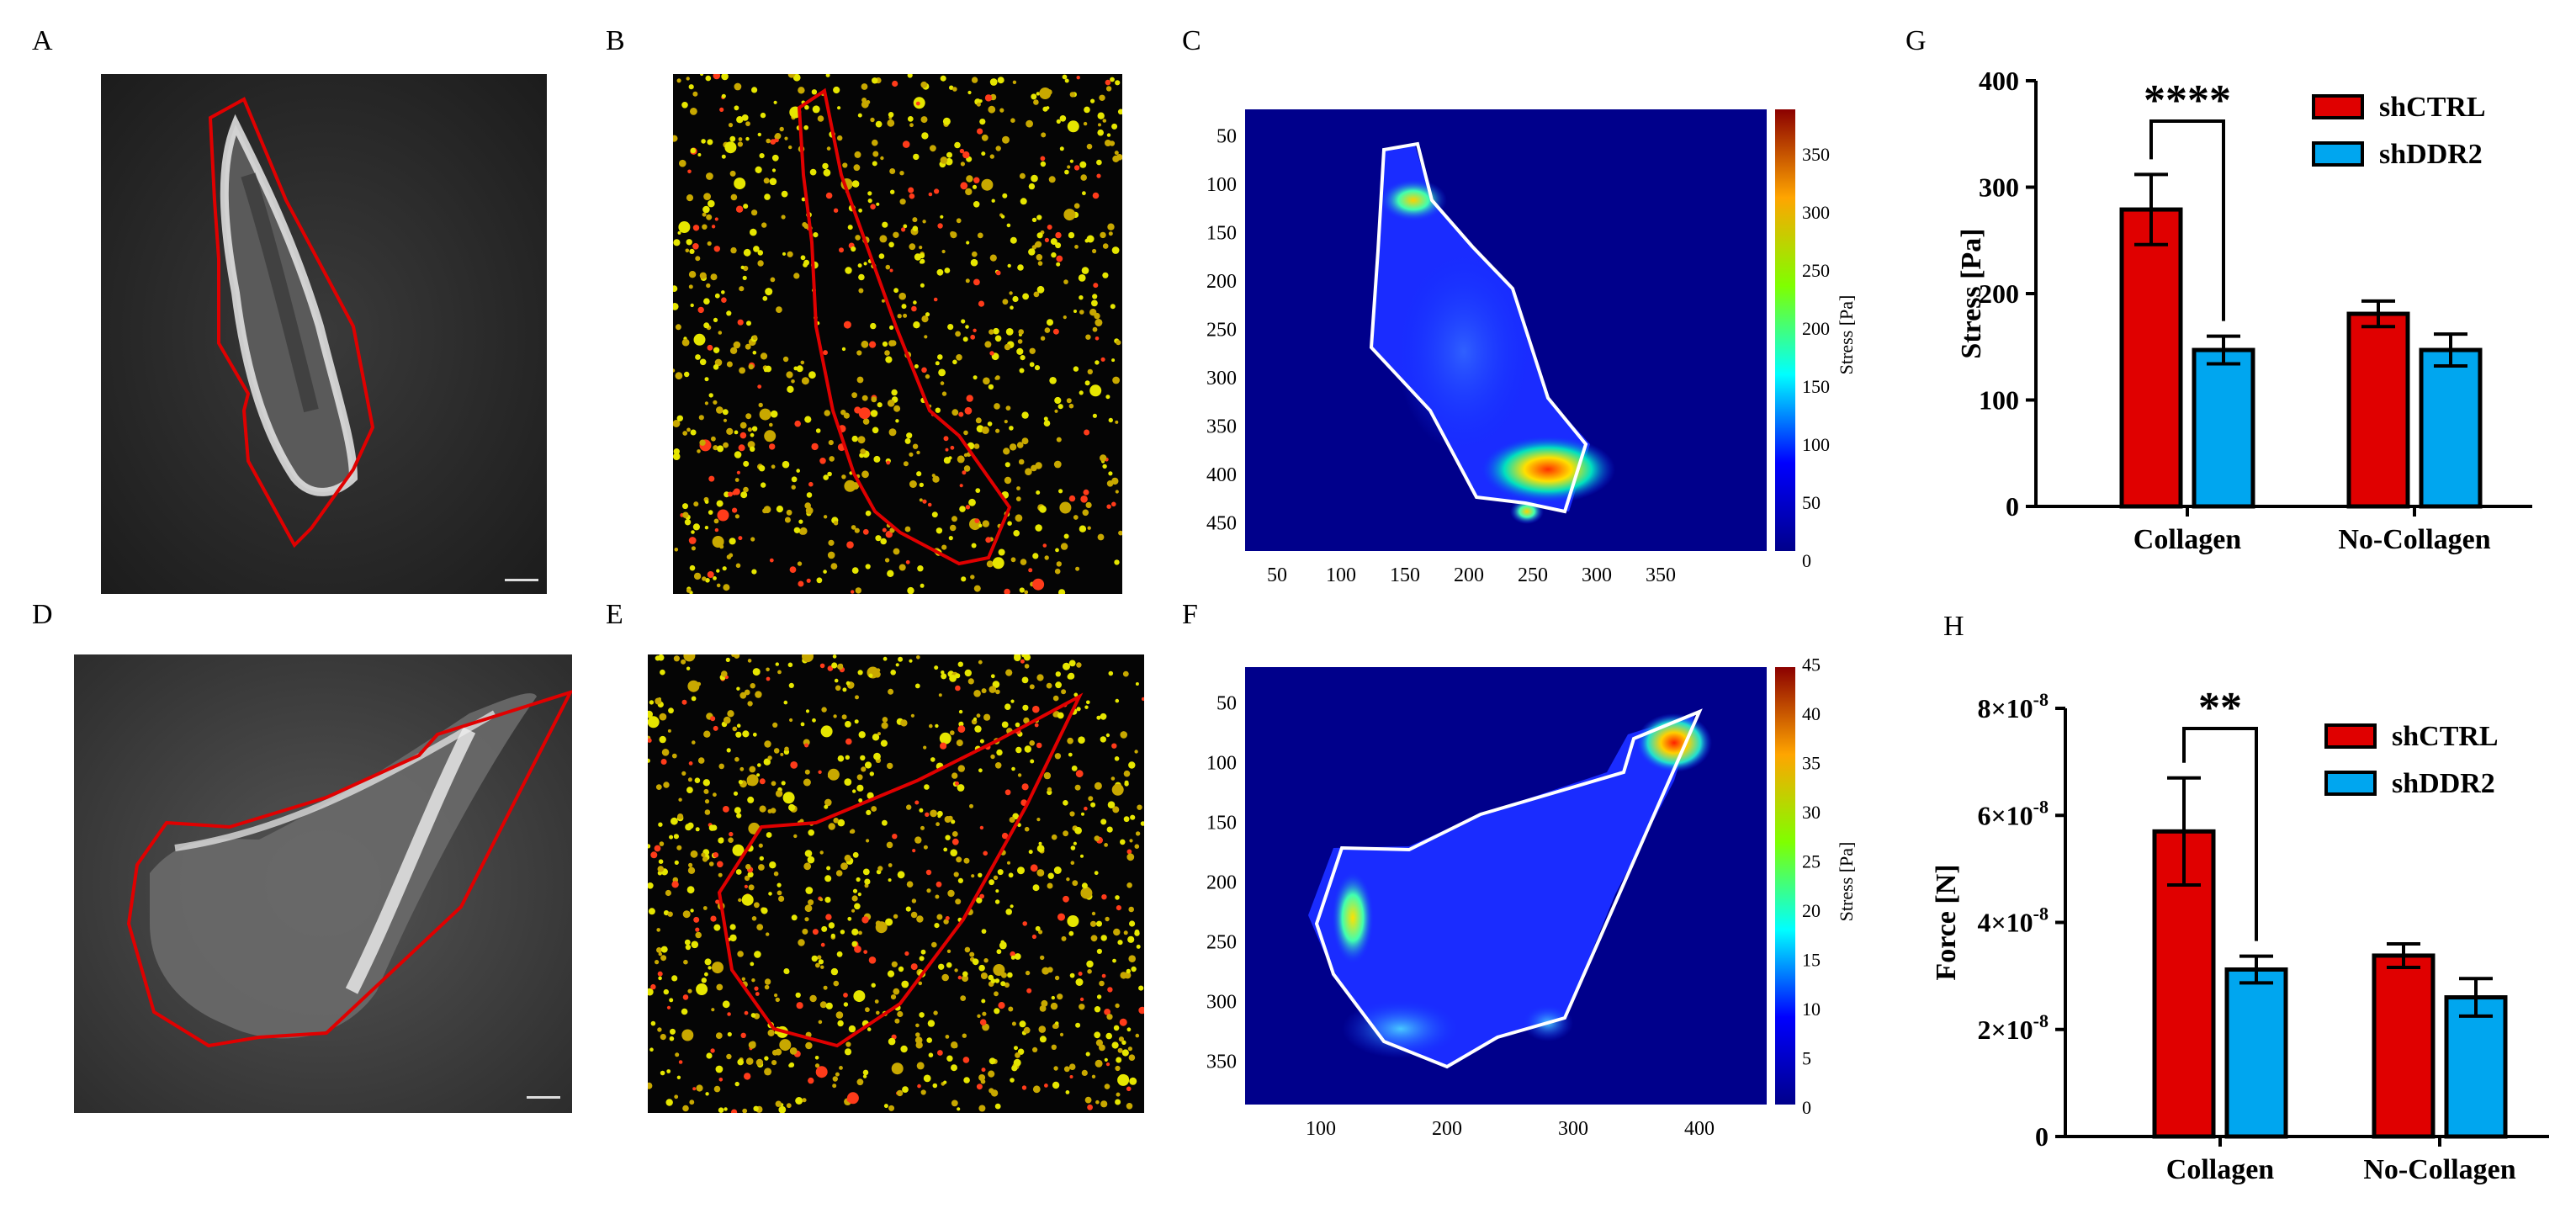 Image resolution: width=2576 pixels, height=1224 pixels. I want to click on x-tick-label: 50, so click(1277, 575).